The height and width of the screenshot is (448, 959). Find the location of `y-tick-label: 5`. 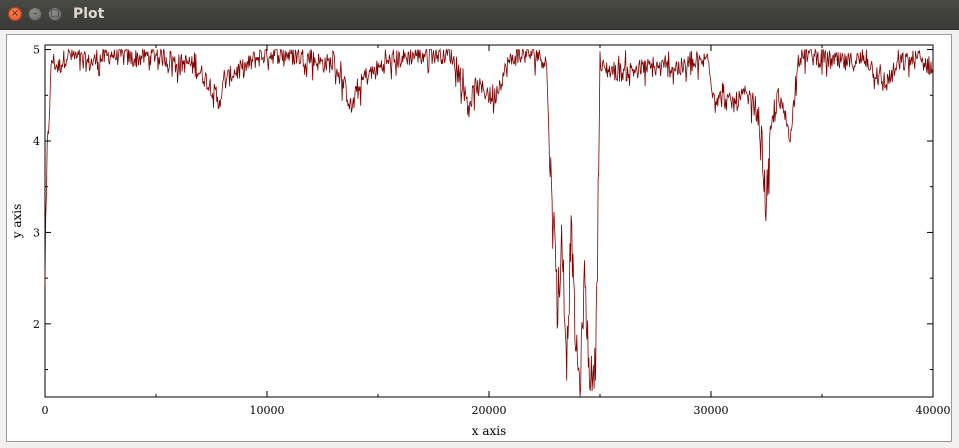

y-tick-label: 5 is located at coordinates (36, 50).